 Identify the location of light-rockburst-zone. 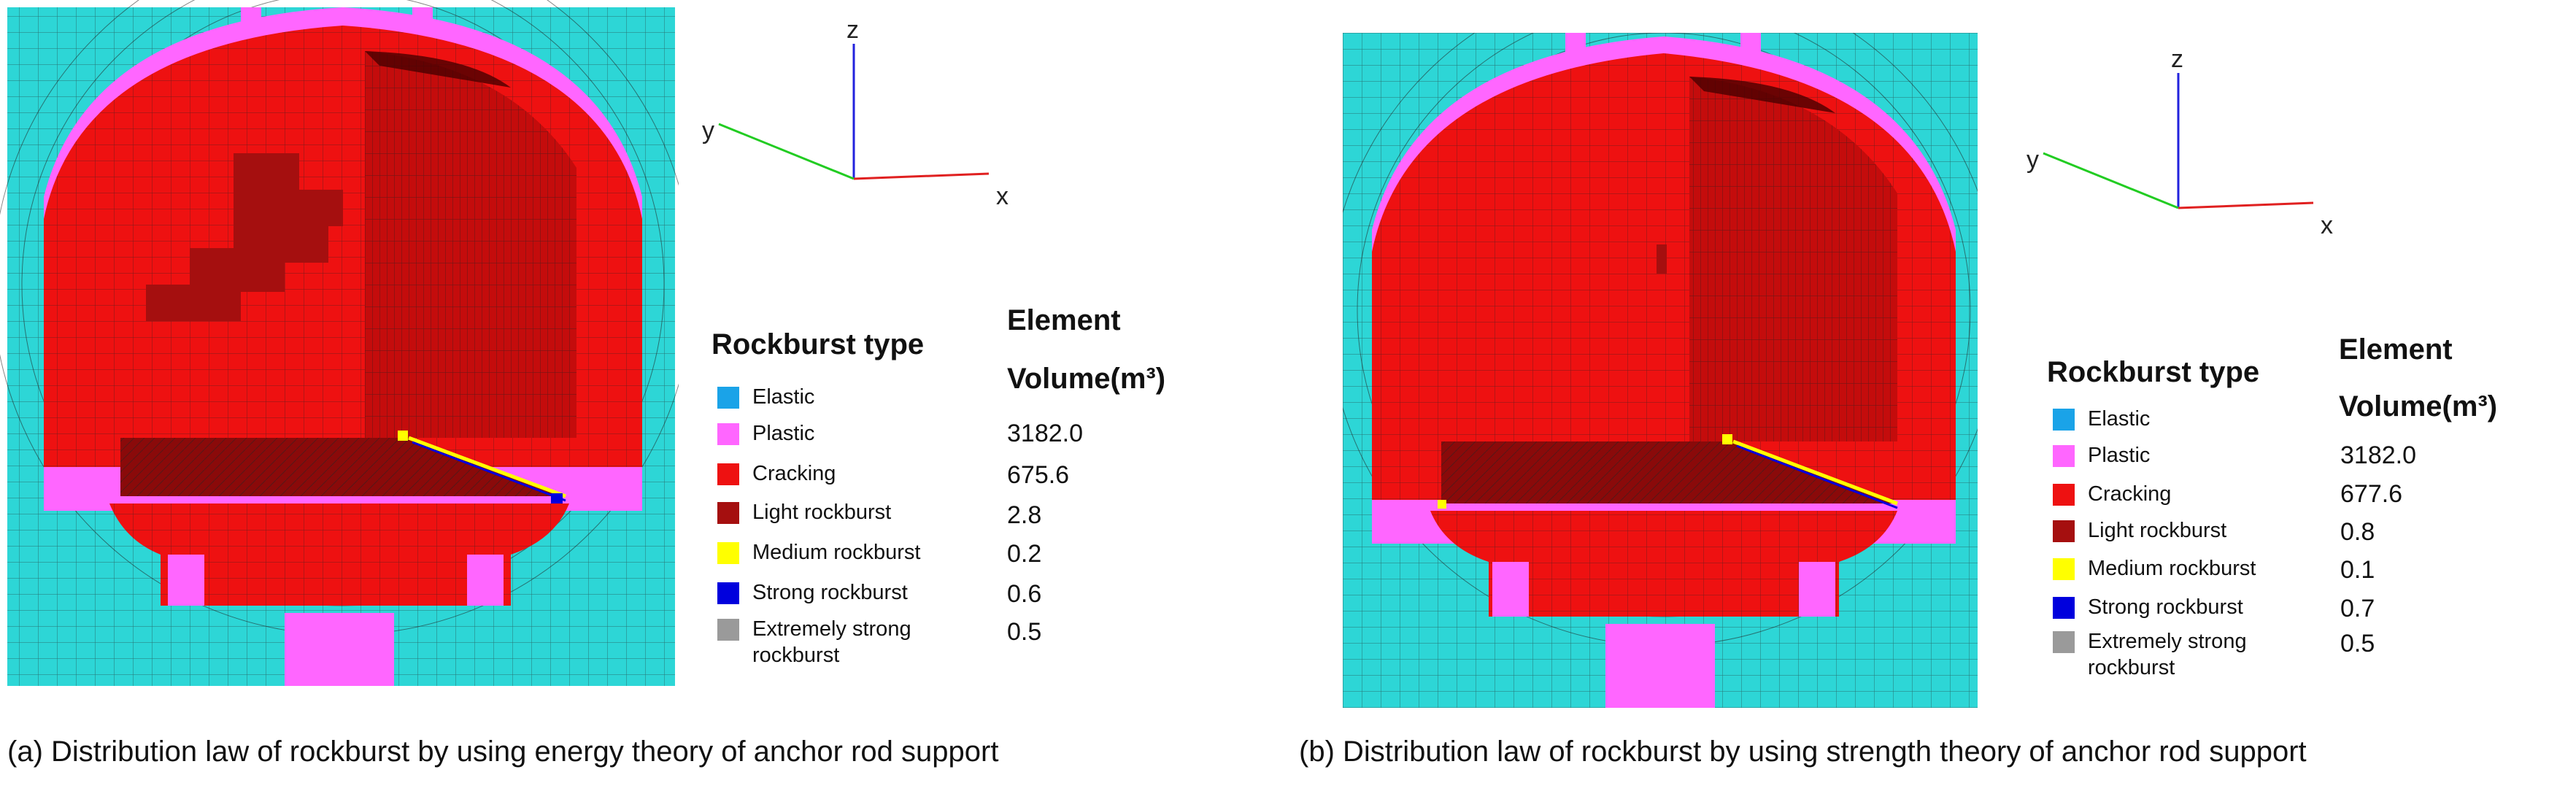
(245, 237).